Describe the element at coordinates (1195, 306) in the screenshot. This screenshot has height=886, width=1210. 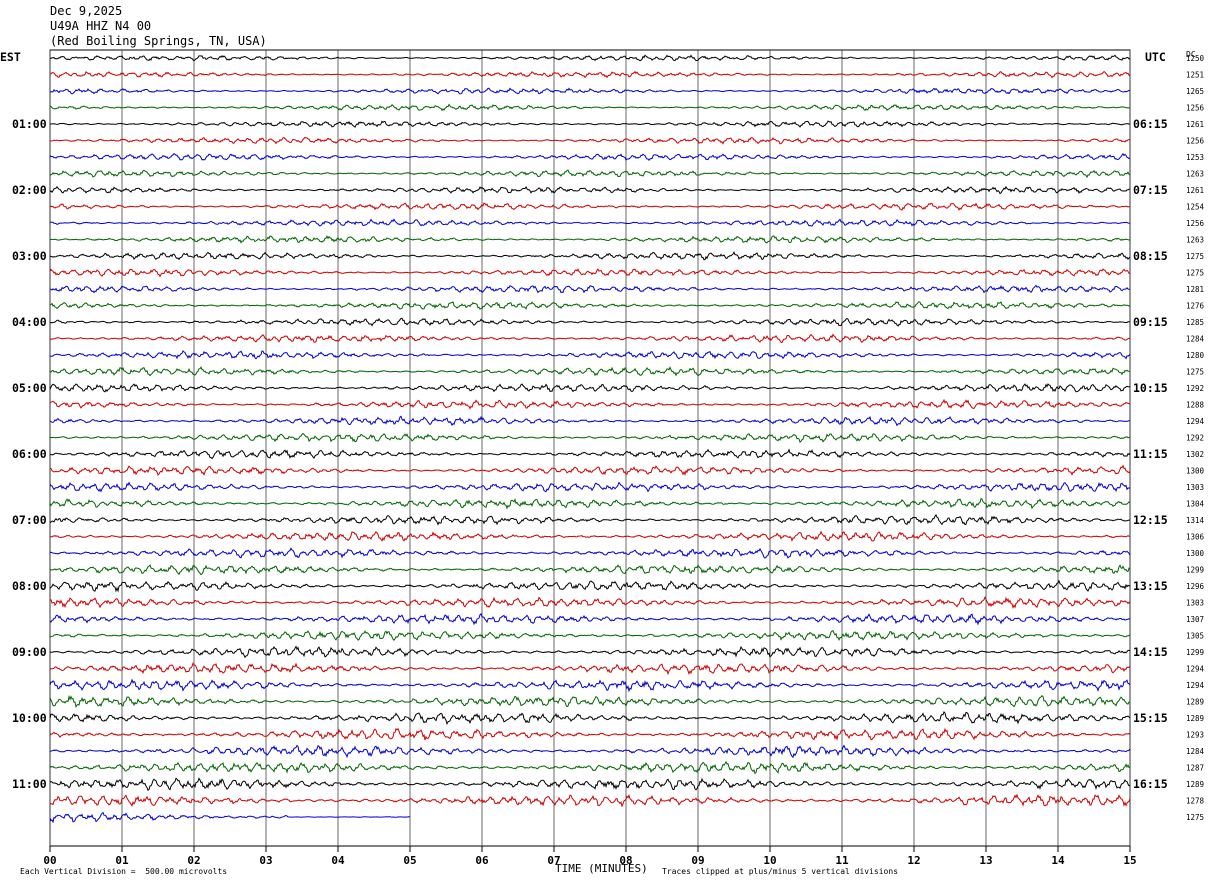
I see `dc-offset-label: 1276` at that location.